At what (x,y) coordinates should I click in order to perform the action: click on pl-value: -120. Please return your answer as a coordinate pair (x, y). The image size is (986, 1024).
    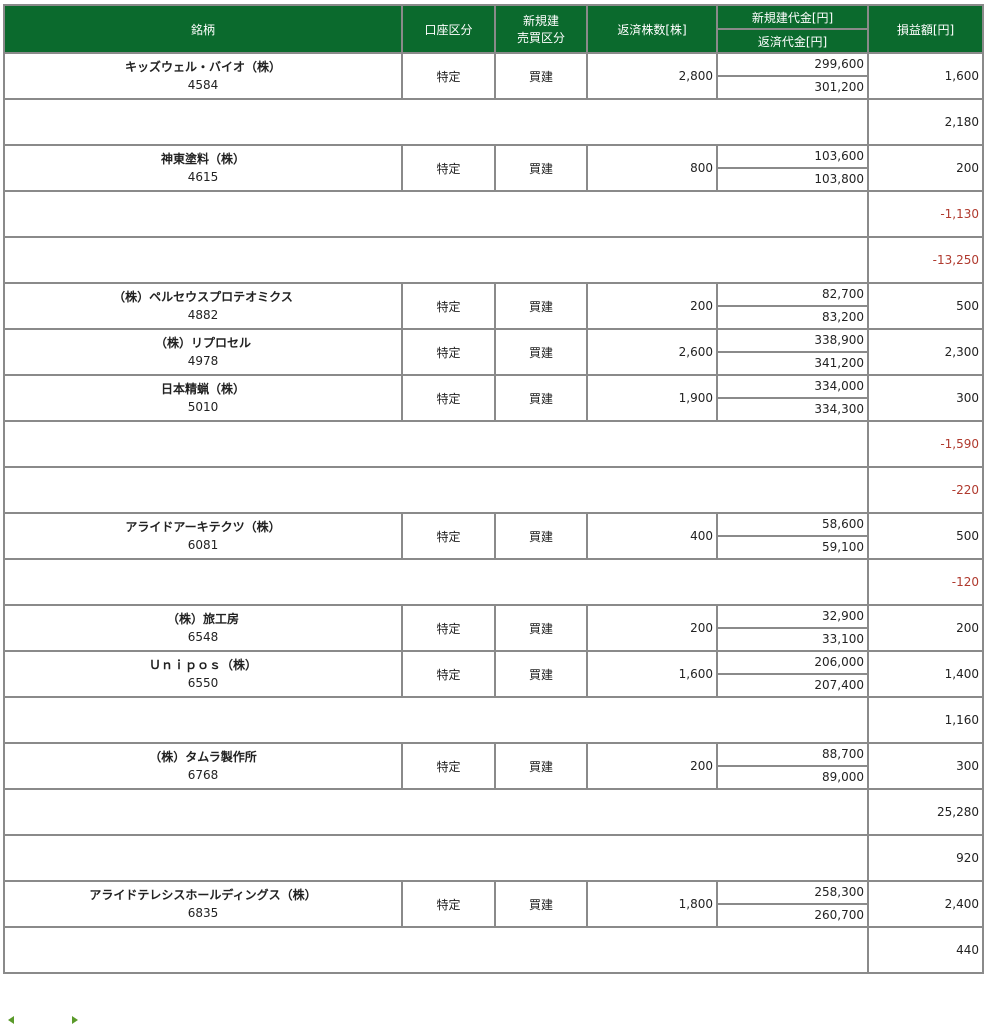
    Looking at the image, I should click on (925, 582).